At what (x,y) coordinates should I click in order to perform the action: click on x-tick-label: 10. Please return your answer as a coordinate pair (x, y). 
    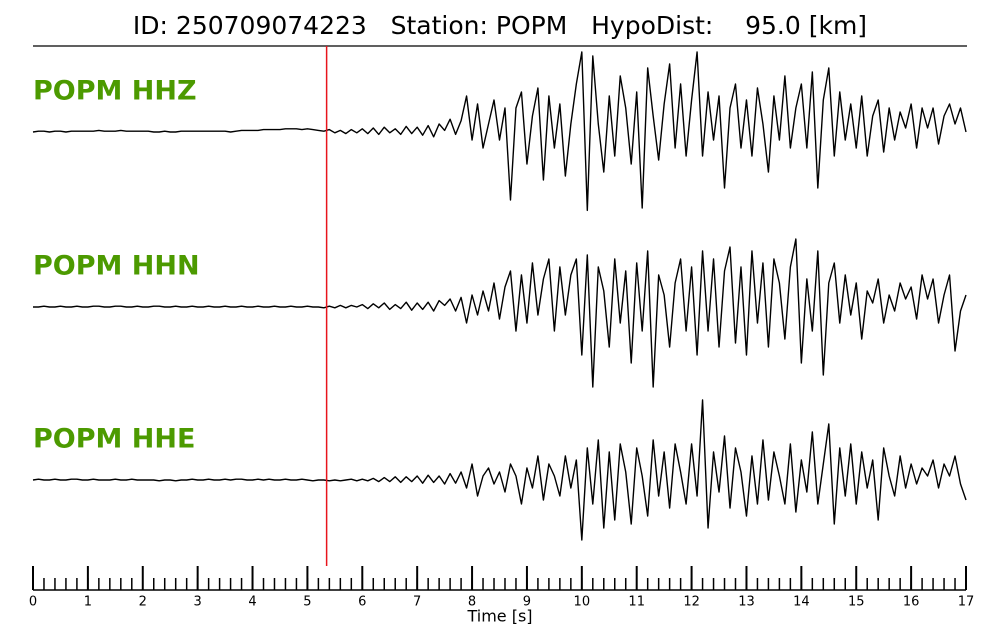
    Looking at the image, I should click on (582, 602).